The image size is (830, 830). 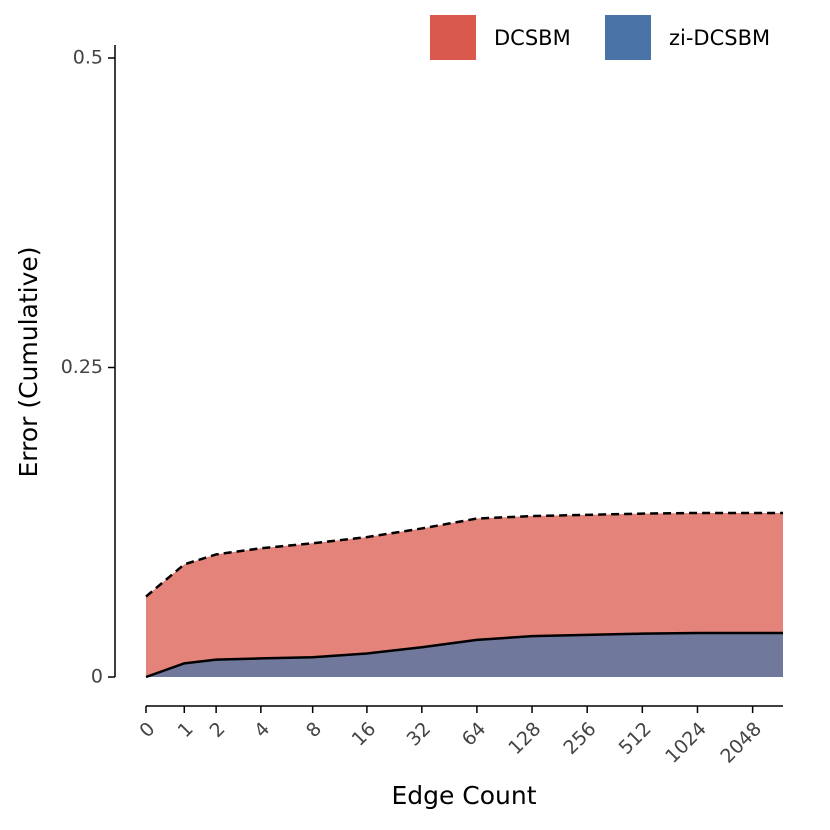 I want to click on y-tick-label: 0.25, so click(x=82, y=367).